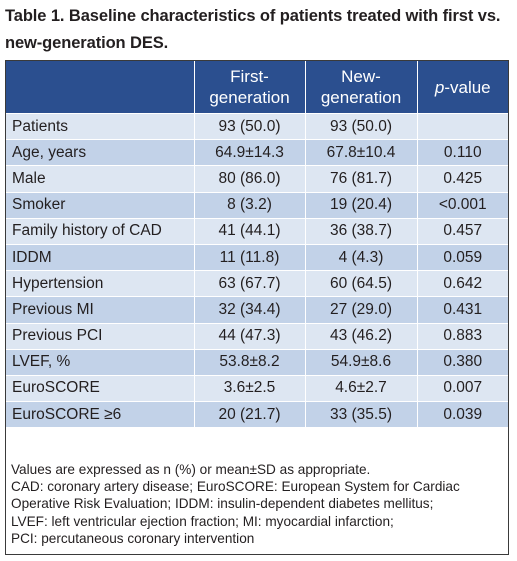 The image size is (517, 561). What do you see at coordinates (462, 127) in the screenshot?
I see `cell-p-value` at bounding box center [462, 127].